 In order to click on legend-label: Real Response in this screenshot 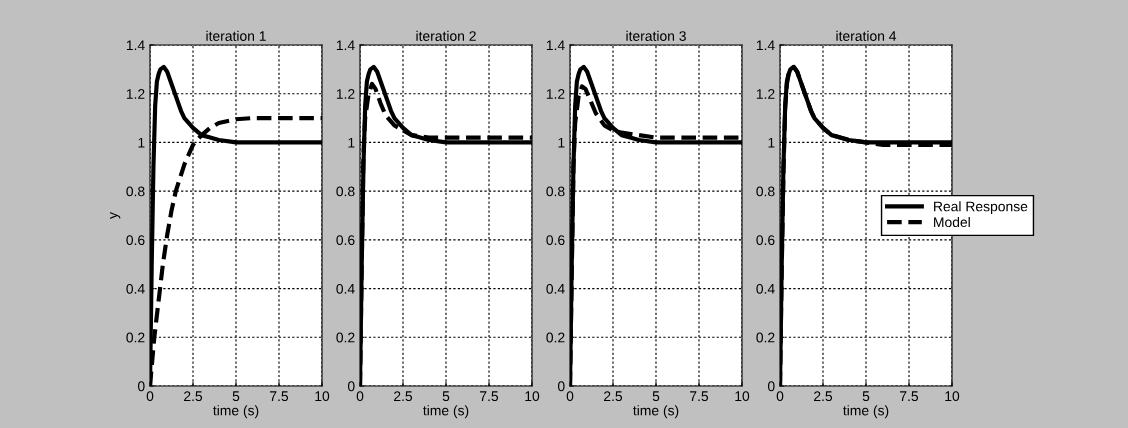, I will do `click(981, 208)`.